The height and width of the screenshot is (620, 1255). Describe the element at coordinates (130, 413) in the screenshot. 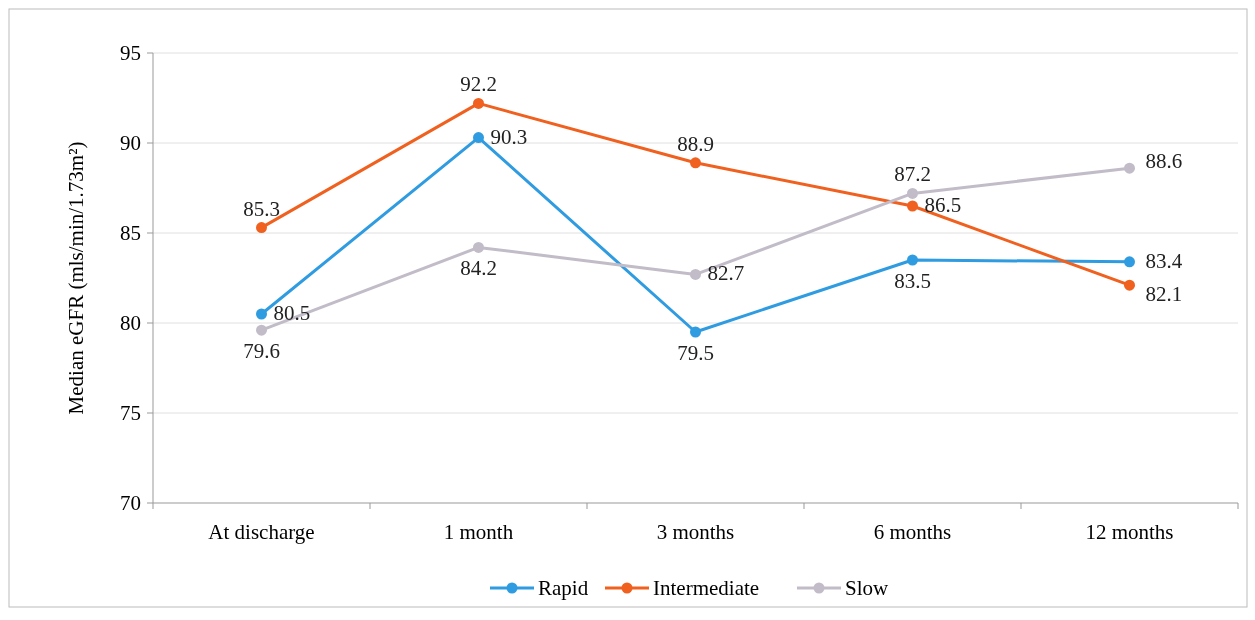

I see `y-tick-label: 75` at that location.